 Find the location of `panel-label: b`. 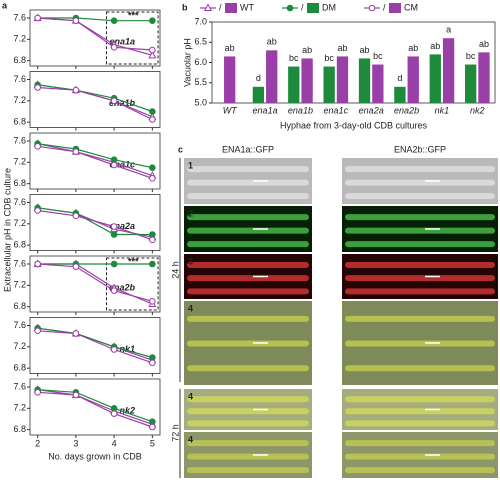

panel-label: b is located at coordinates (185, 7).